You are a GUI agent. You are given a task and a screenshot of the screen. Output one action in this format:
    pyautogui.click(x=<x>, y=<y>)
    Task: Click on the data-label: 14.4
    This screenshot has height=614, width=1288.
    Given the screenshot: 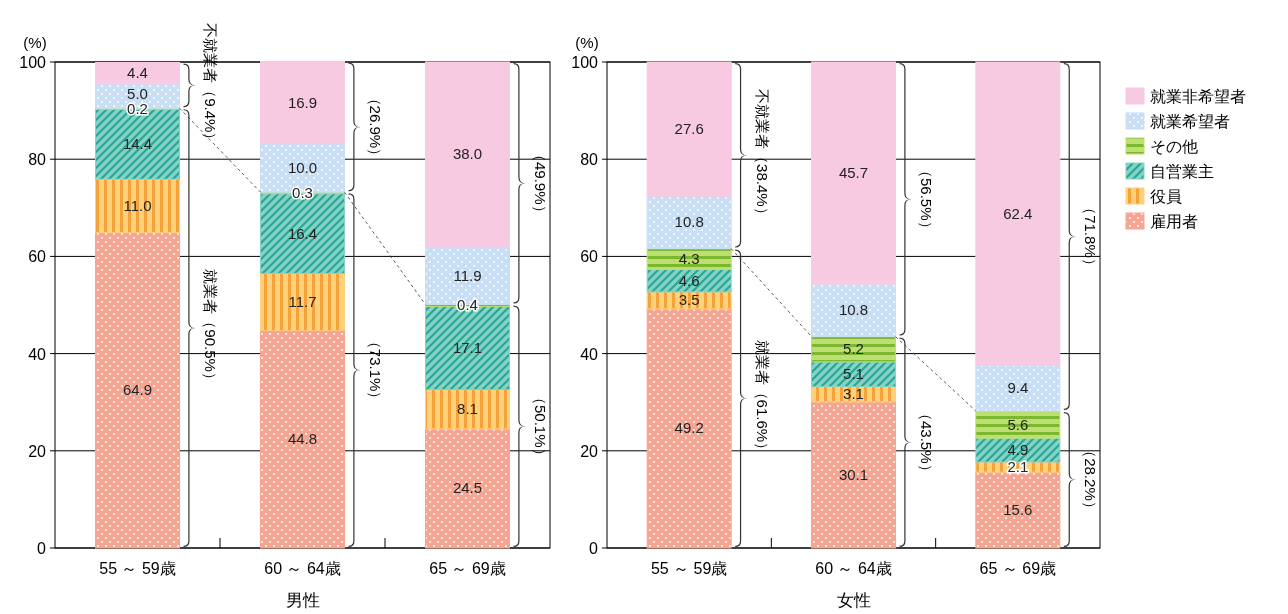 What is the action you would take?
    pyautogui.click(x=137, y=144)
    